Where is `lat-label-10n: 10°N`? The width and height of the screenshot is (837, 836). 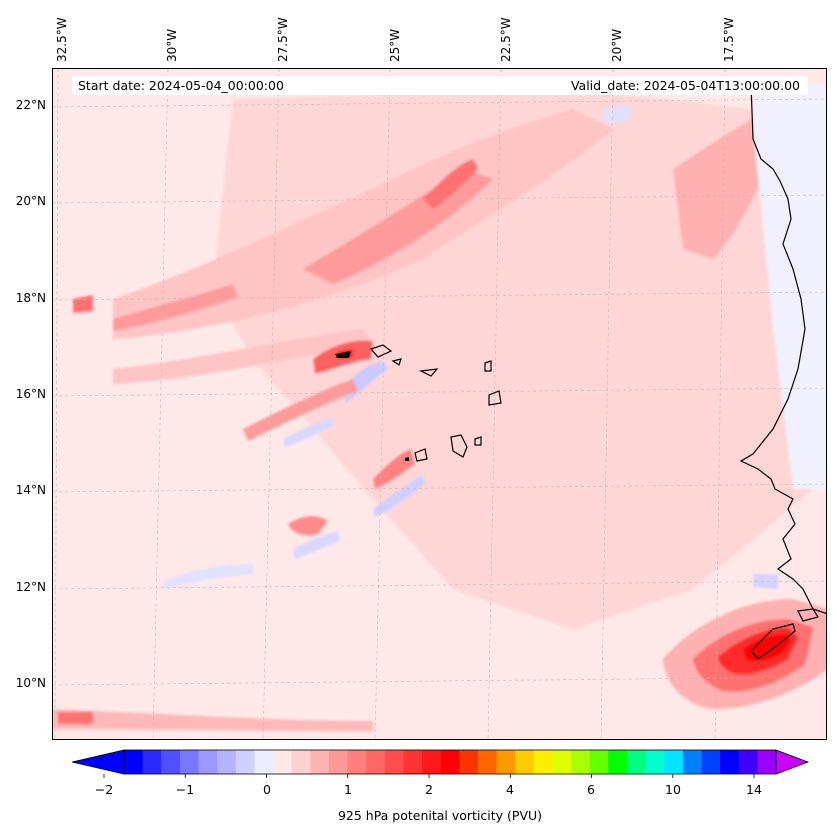 lat-label-10n: 10°N is located at coordinates (30, 683).